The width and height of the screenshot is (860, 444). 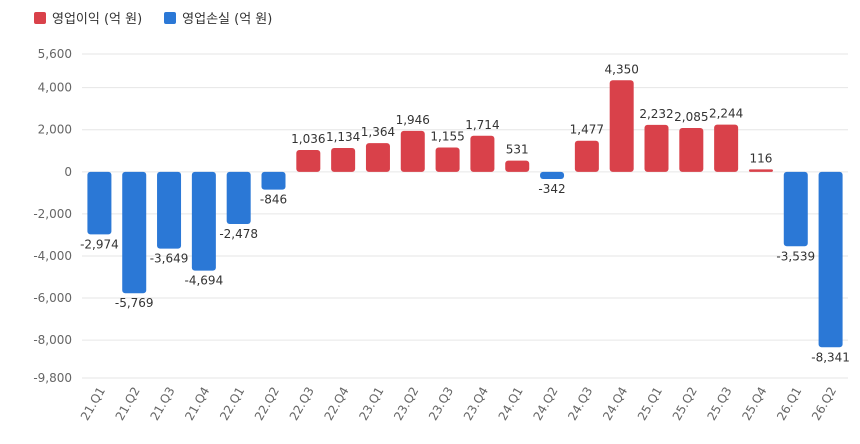 What do you see at coordinates (52, 256) in the screenshot?
I see `y-tick-label: -4,000` at bounding box center [52, 256].